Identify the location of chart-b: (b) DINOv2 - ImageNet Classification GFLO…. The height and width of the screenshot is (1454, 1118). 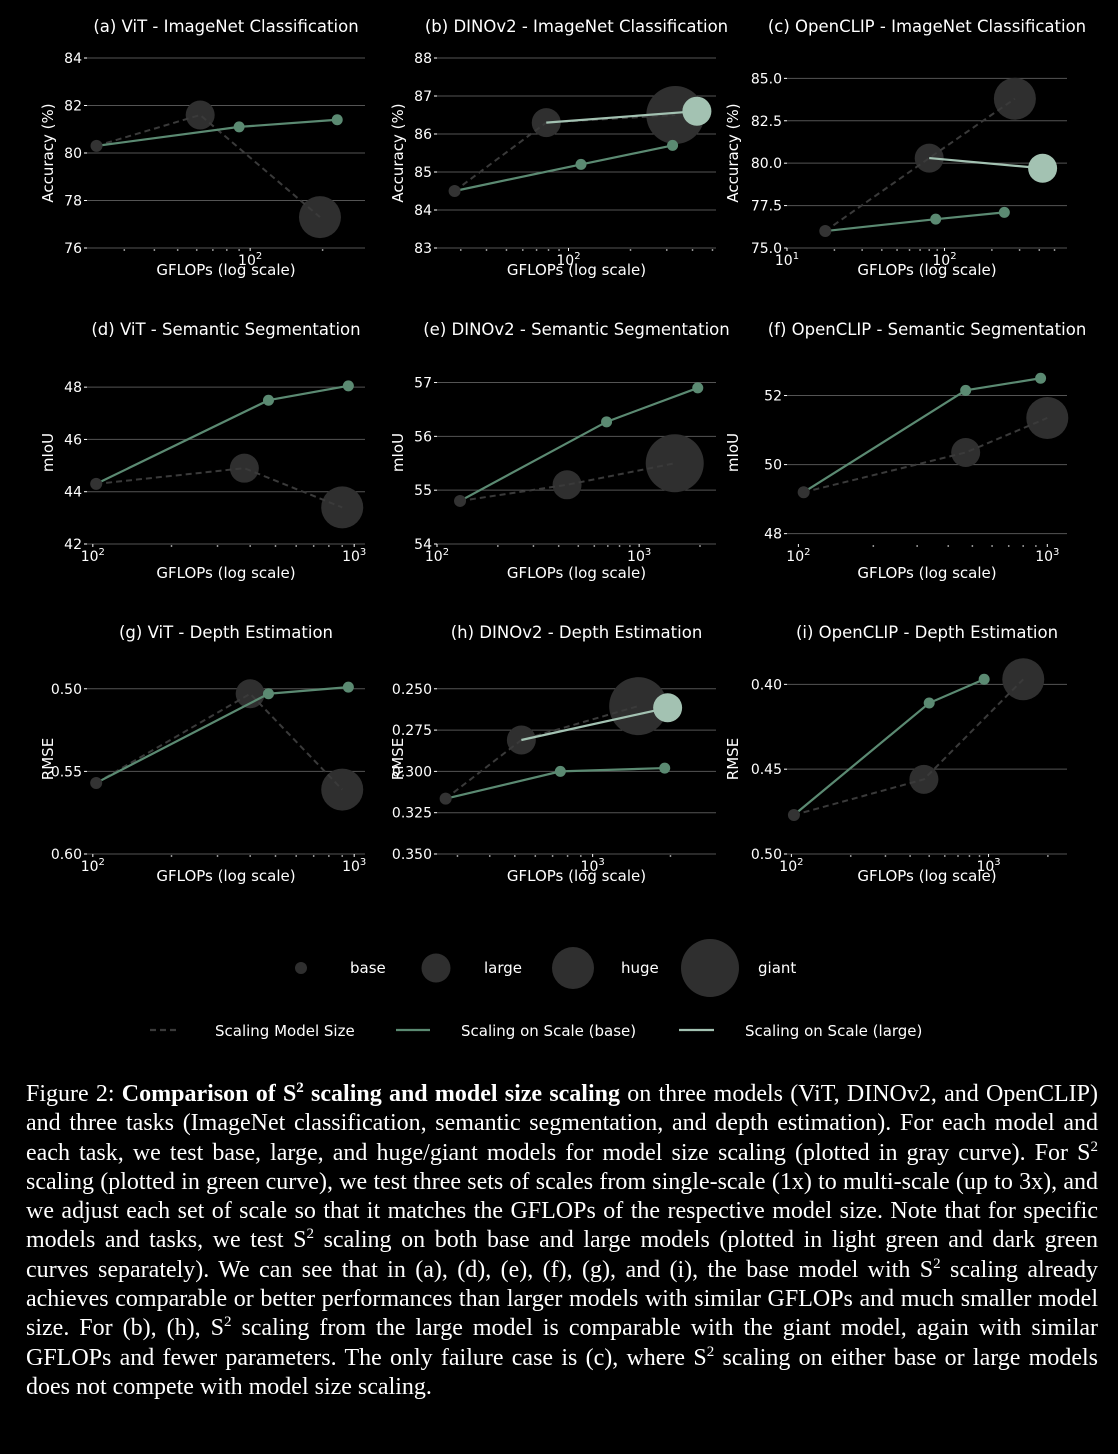
(558, 148).